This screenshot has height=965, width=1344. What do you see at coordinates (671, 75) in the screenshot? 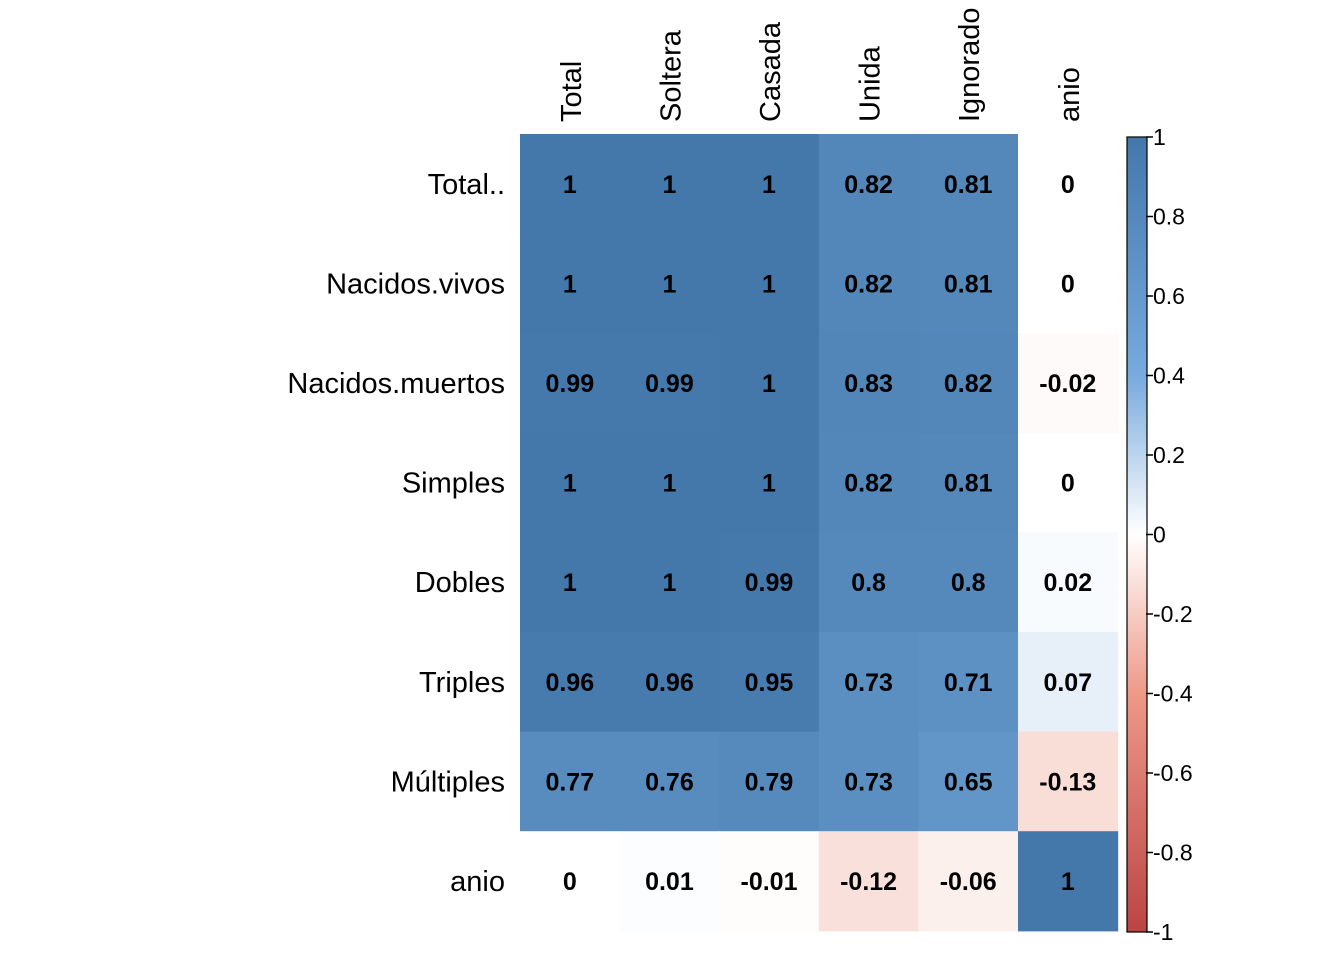
I see `column-label: Soltera` at bounding box center [671, 75].